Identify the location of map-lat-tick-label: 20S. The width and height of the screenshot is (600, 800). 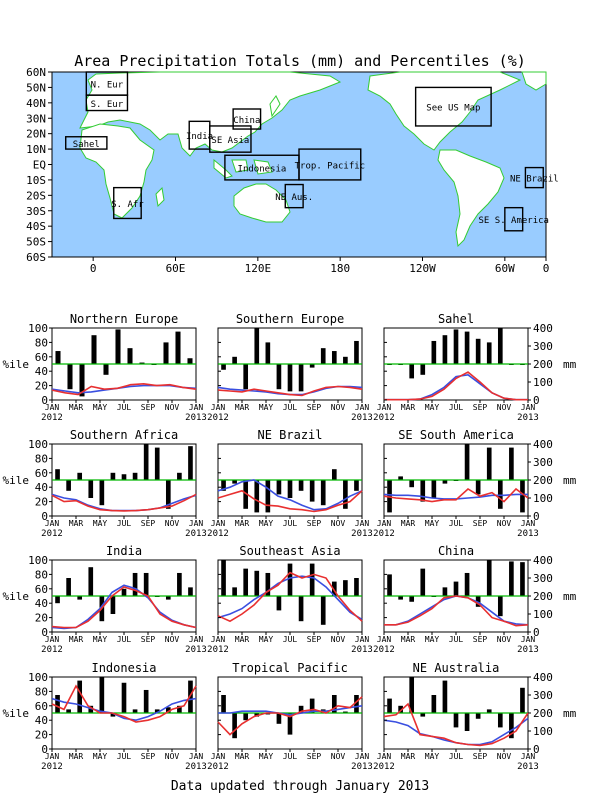
(36, 195).